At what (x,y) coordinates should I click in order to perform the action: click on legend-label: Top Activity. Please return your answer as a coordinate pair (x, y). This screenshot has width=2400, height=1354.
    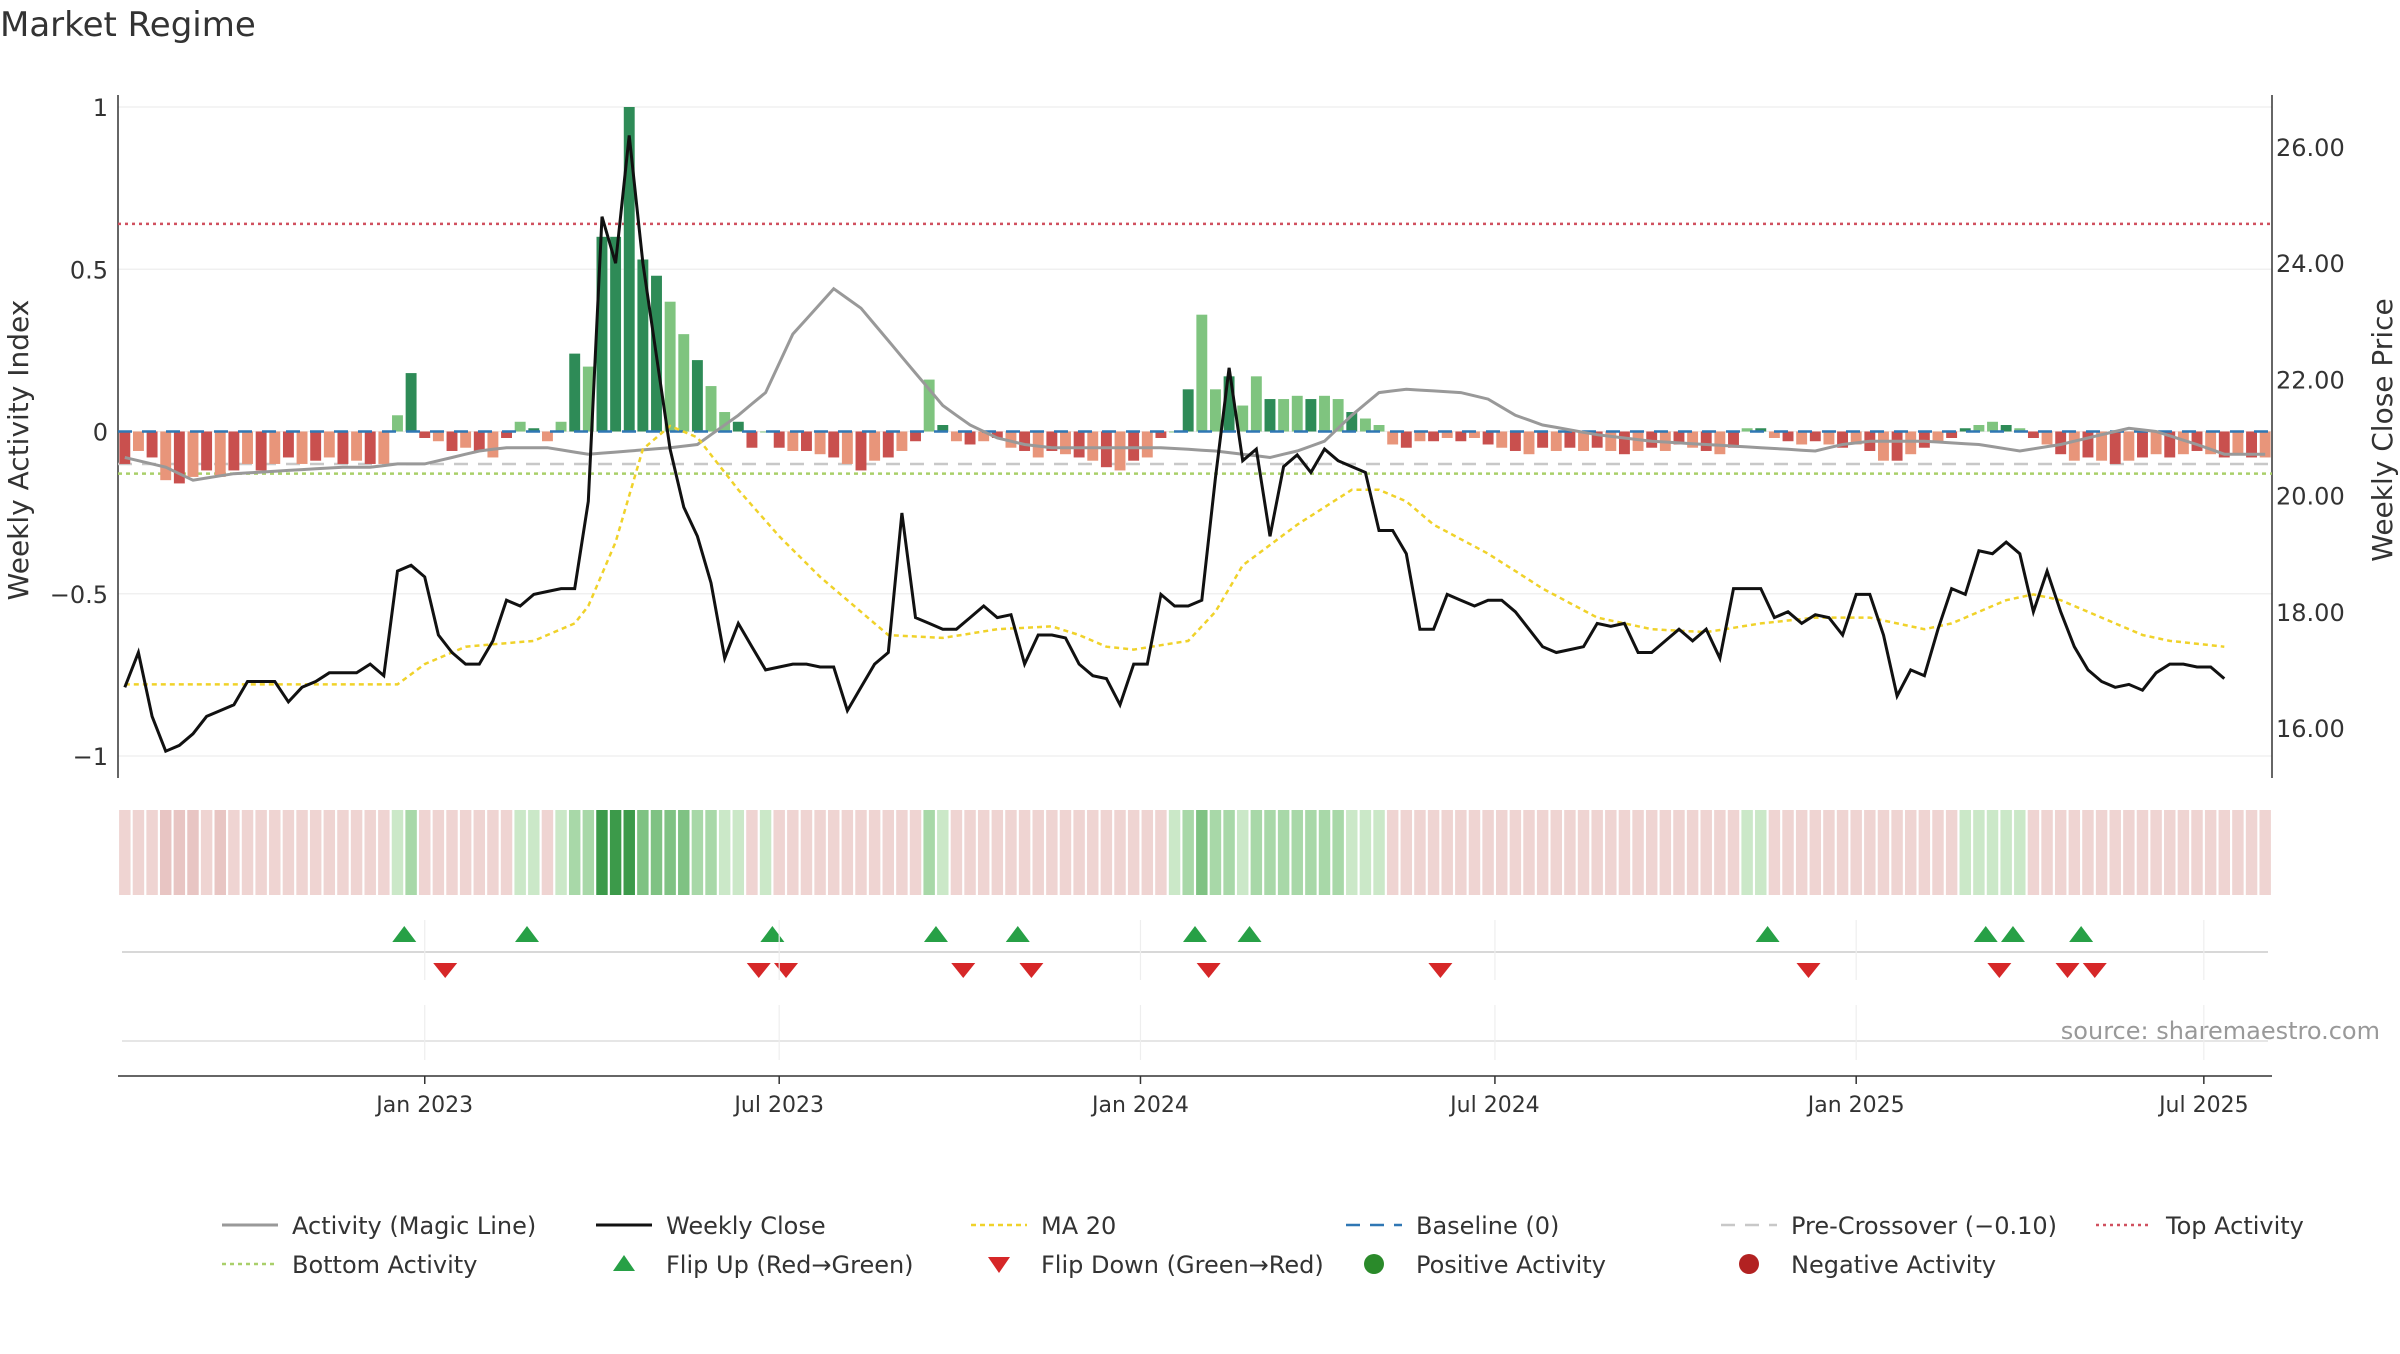
    Looking at the image, I should click on (2234, 1226).